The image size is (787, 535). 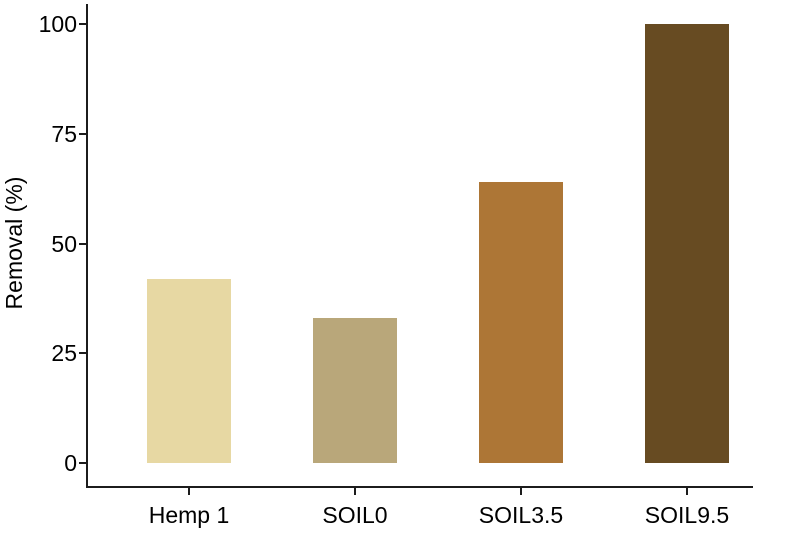 I want to click on x-axis-label: Hemp 1, so click(x=189, y=515).